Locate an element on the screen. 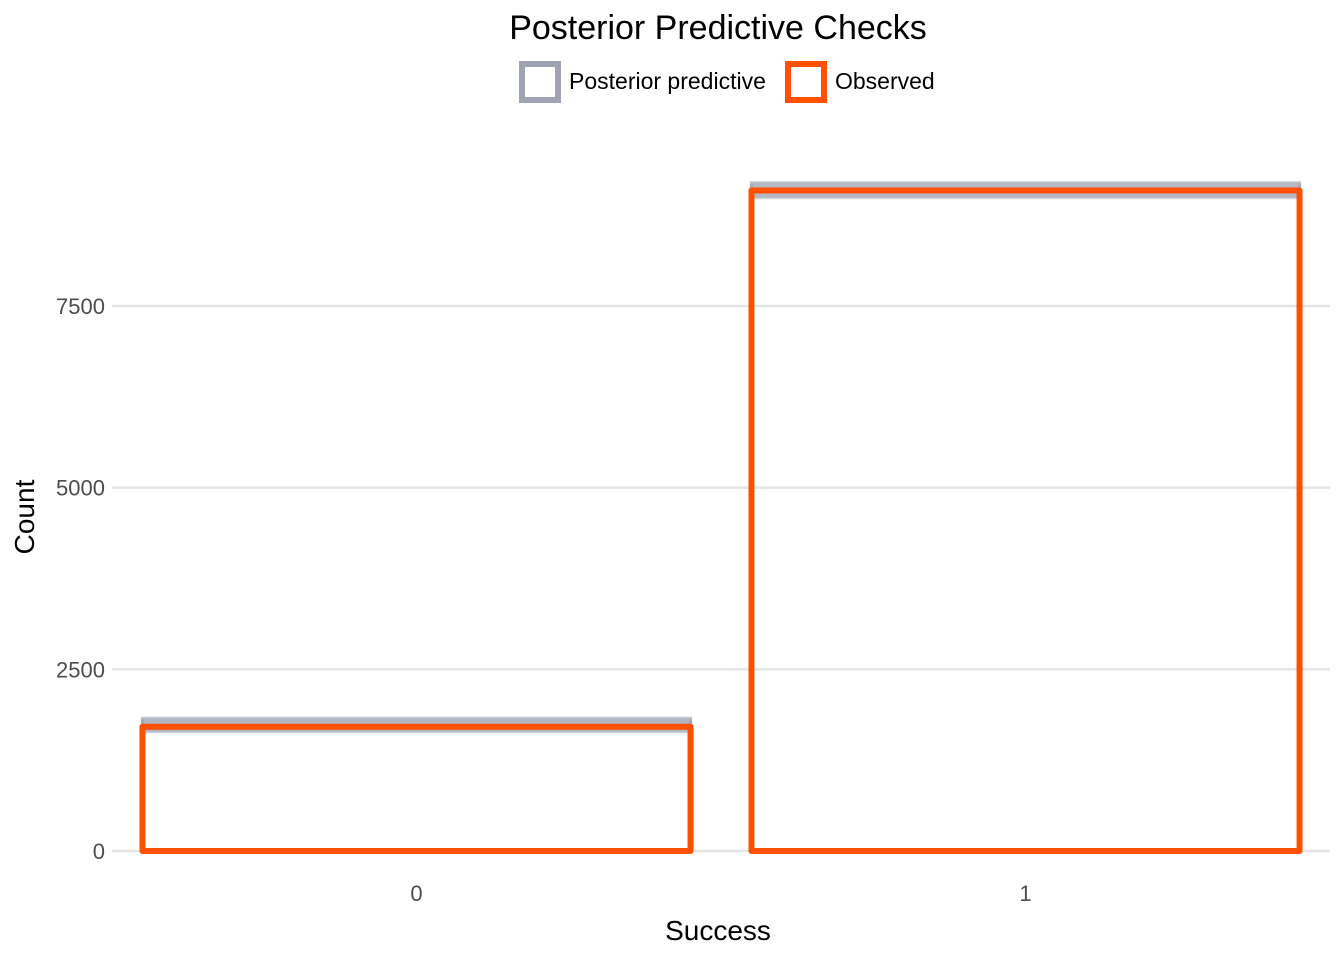 This screenshot has width=1344, height=960. legend-label-observed: Observed is located at coordinates (885, 81).